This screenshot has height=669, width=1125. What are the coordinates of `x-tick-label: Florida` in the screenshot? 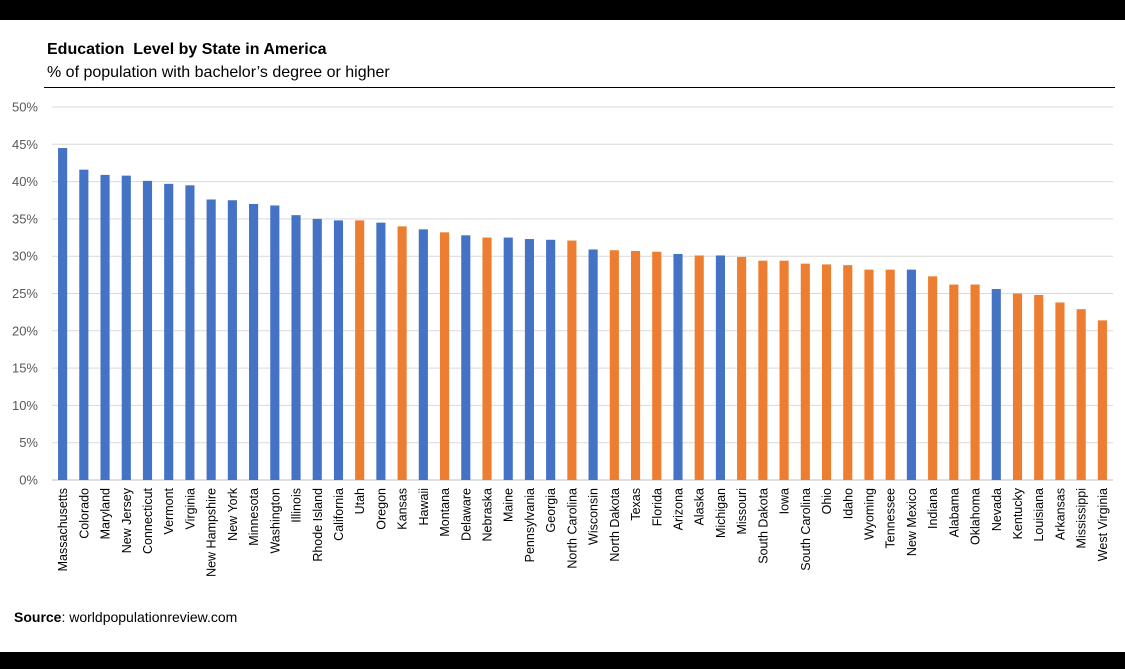 It's located at (657, 507).